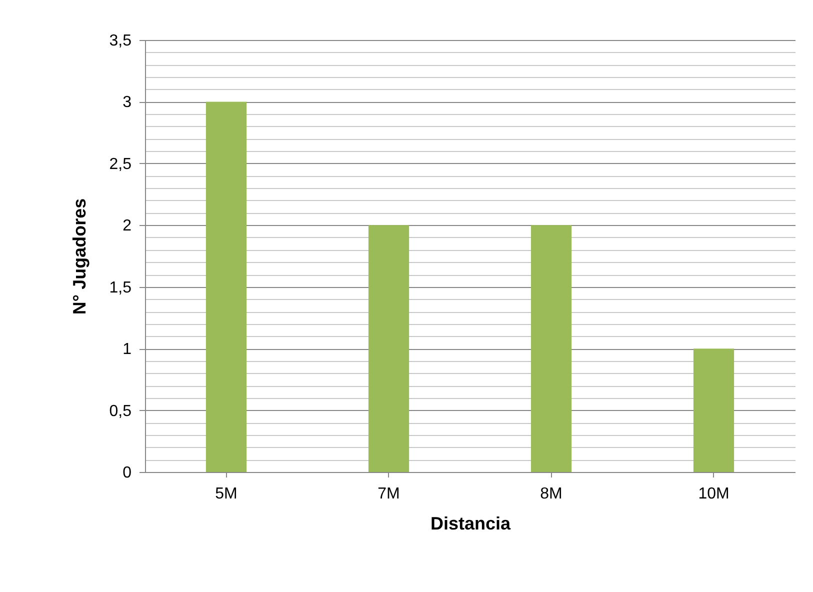 Image resolution: width=813 pixels, height=592 pixels. Describe the element at coordinates (127, 103) in the screenshot. I see `y-tick-label: 3` at that location.